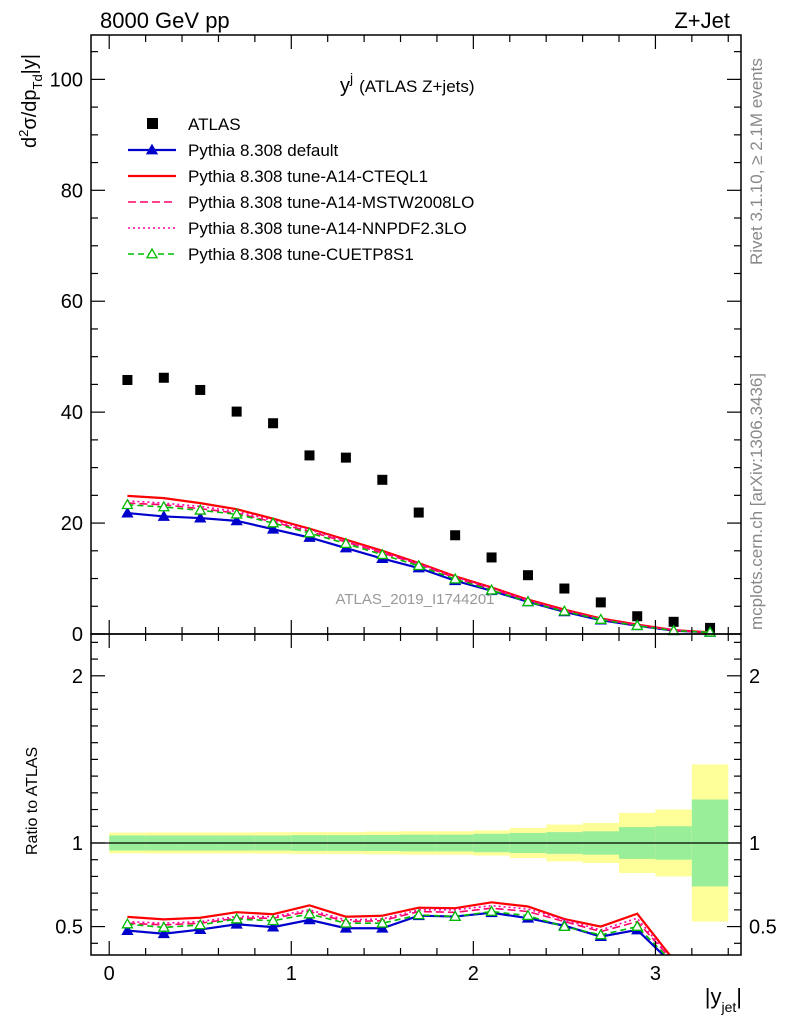 The width and height of the screenshot is (786, 1024). Describe the element at coordinates (414, 599) in the screenshot. I see `watermark: ATLAS_2019_I1744201` at that location.